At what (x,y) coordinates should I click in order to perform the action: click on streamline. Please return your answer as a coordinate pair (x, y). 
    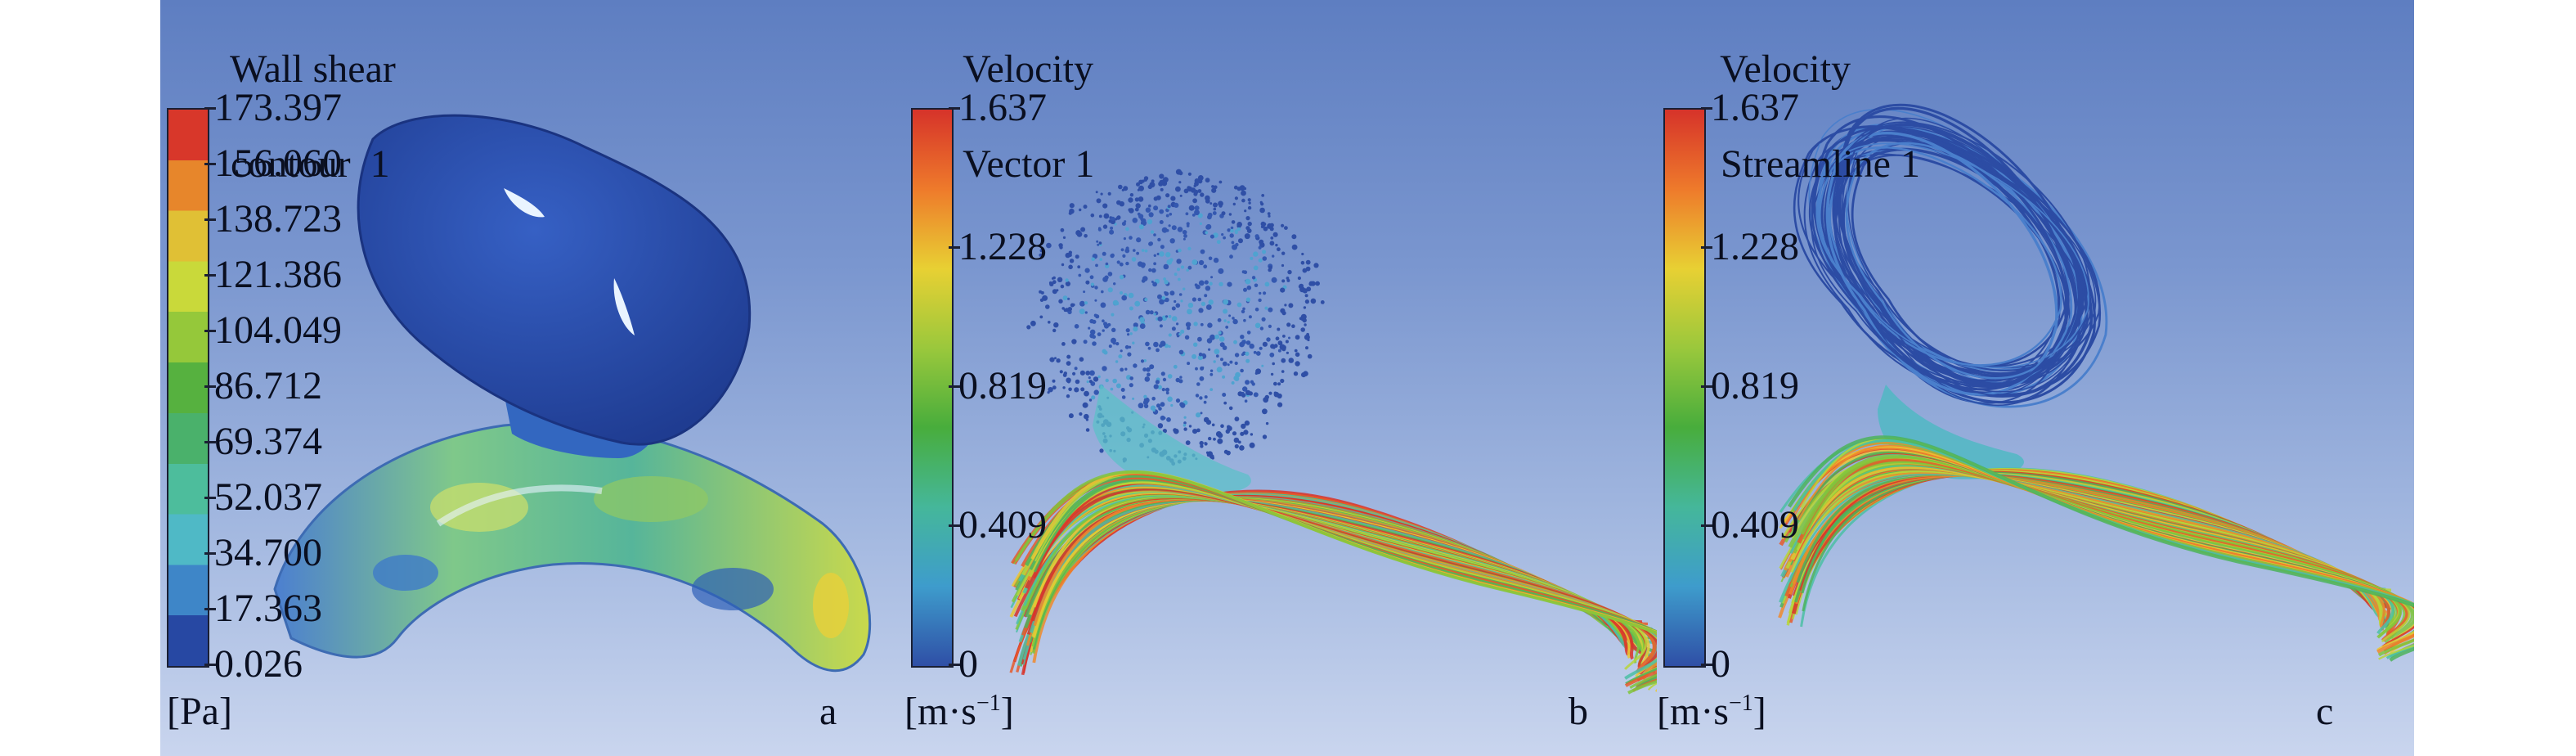
    Looking at the image, I should click on (2100, 548).